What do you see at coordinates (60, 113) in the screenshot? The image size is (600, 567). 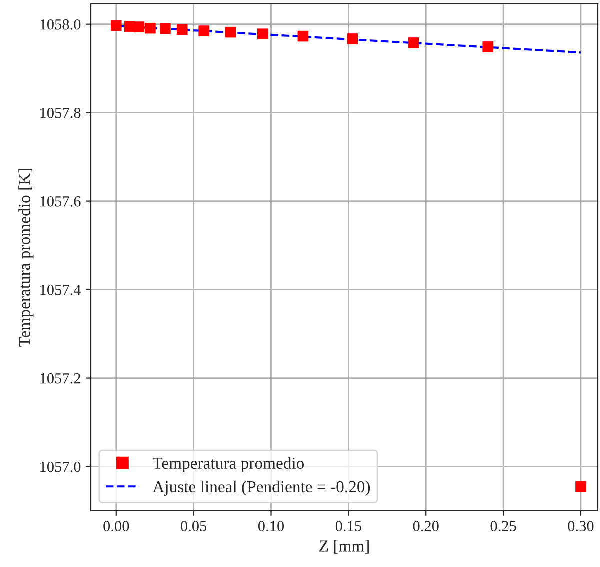 I see `y-tick-label: 1057.8` at bounding box center [60, 113].